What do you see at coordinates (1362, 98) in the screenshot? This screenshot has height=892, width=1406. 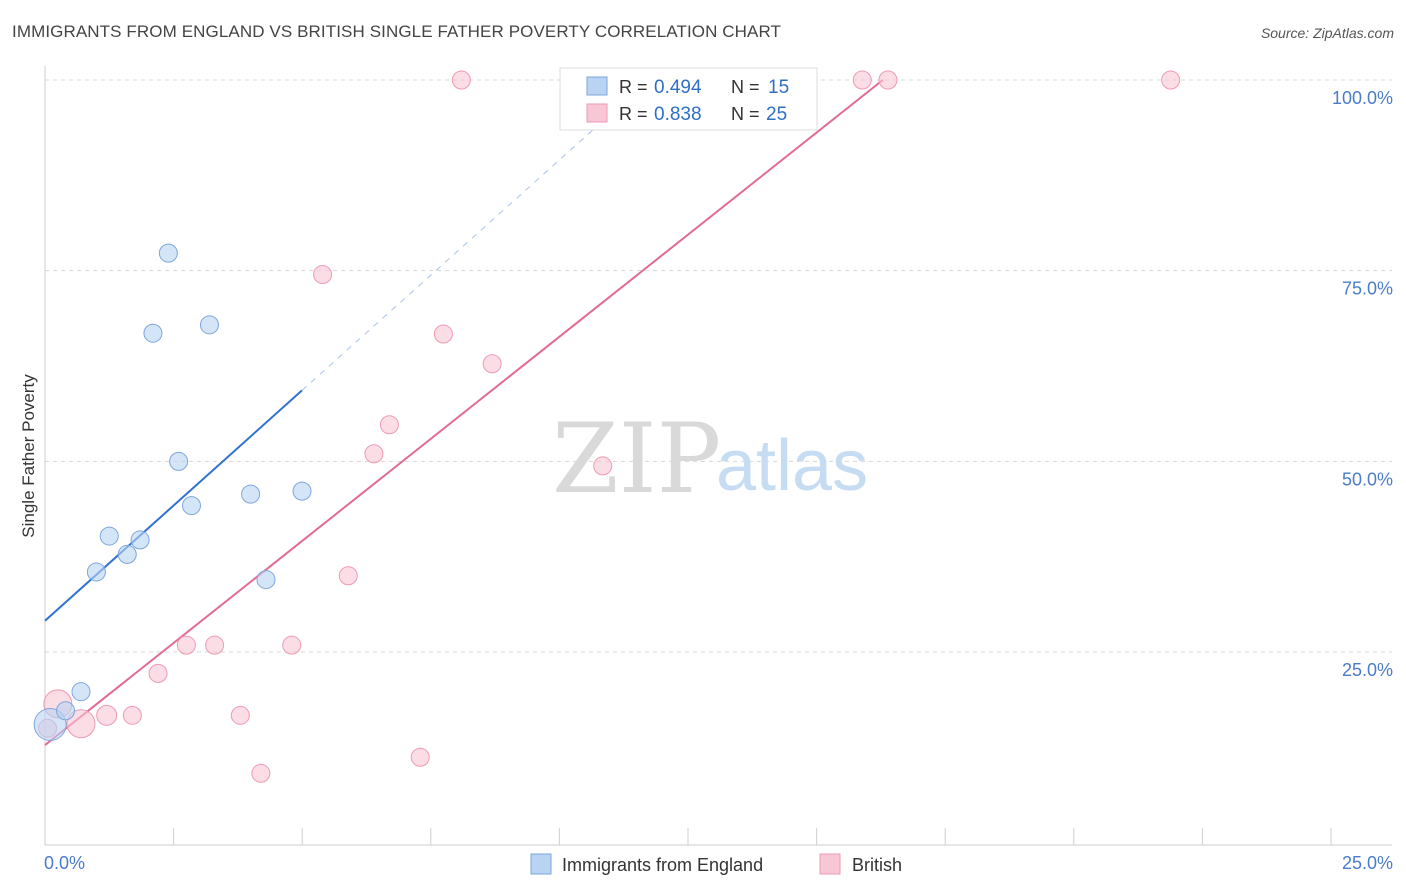 I see `y-tick-label: 100.0%` at bounding box center [1362, 98].